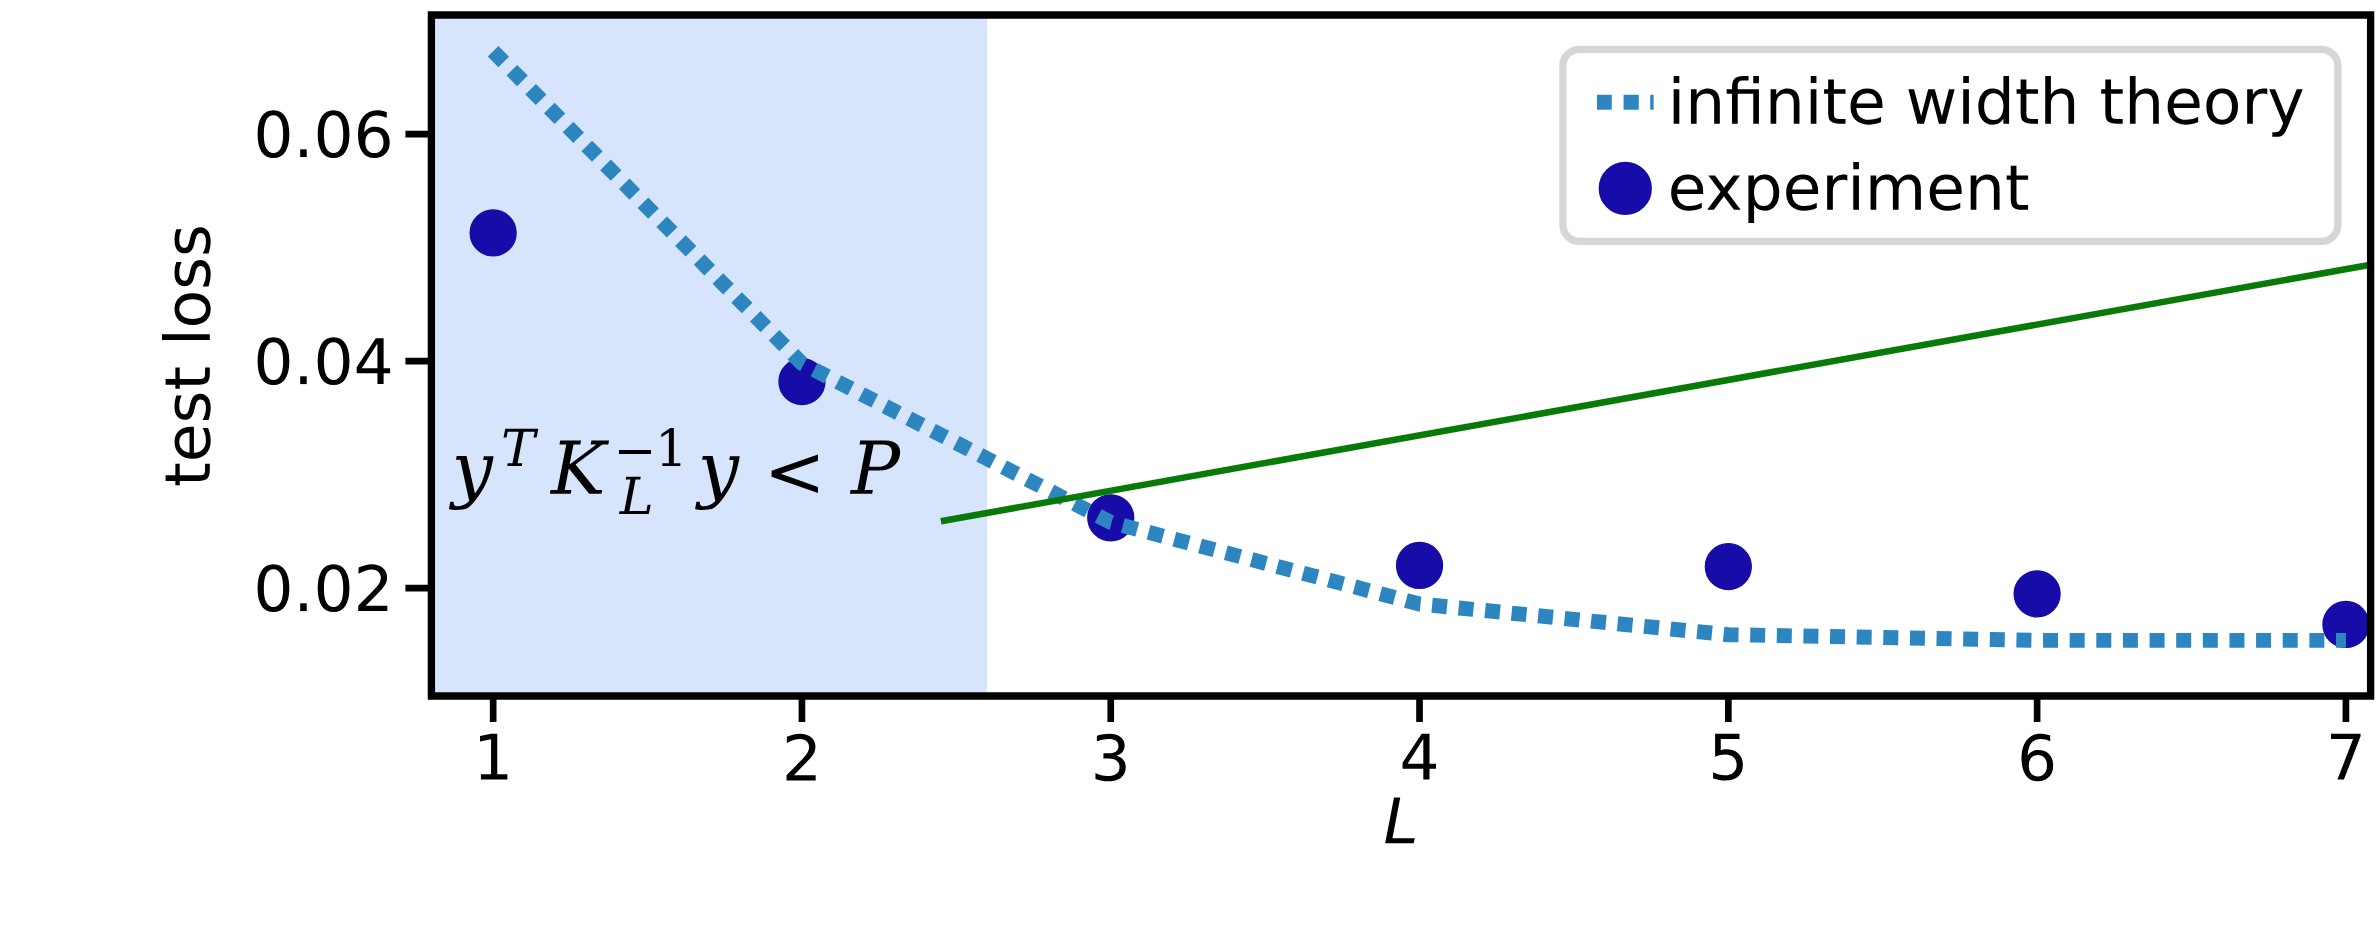  Describe the element at coordinates (494, 756) in the screenshot. I see `x-tick-label: 1` at that location.